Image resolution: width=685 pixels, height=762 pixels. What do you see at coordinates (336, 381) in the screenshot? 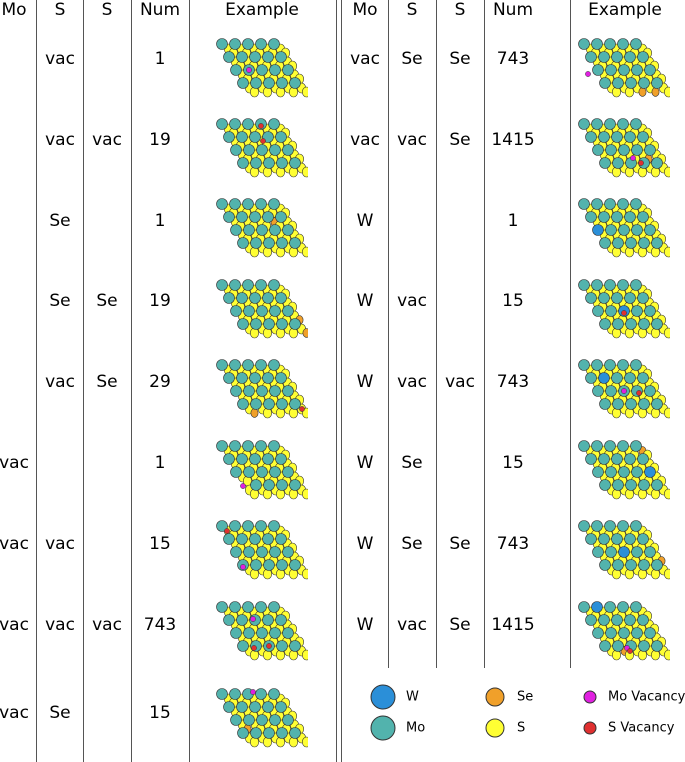
I see `column-divider` at bounding box center [336, 381].